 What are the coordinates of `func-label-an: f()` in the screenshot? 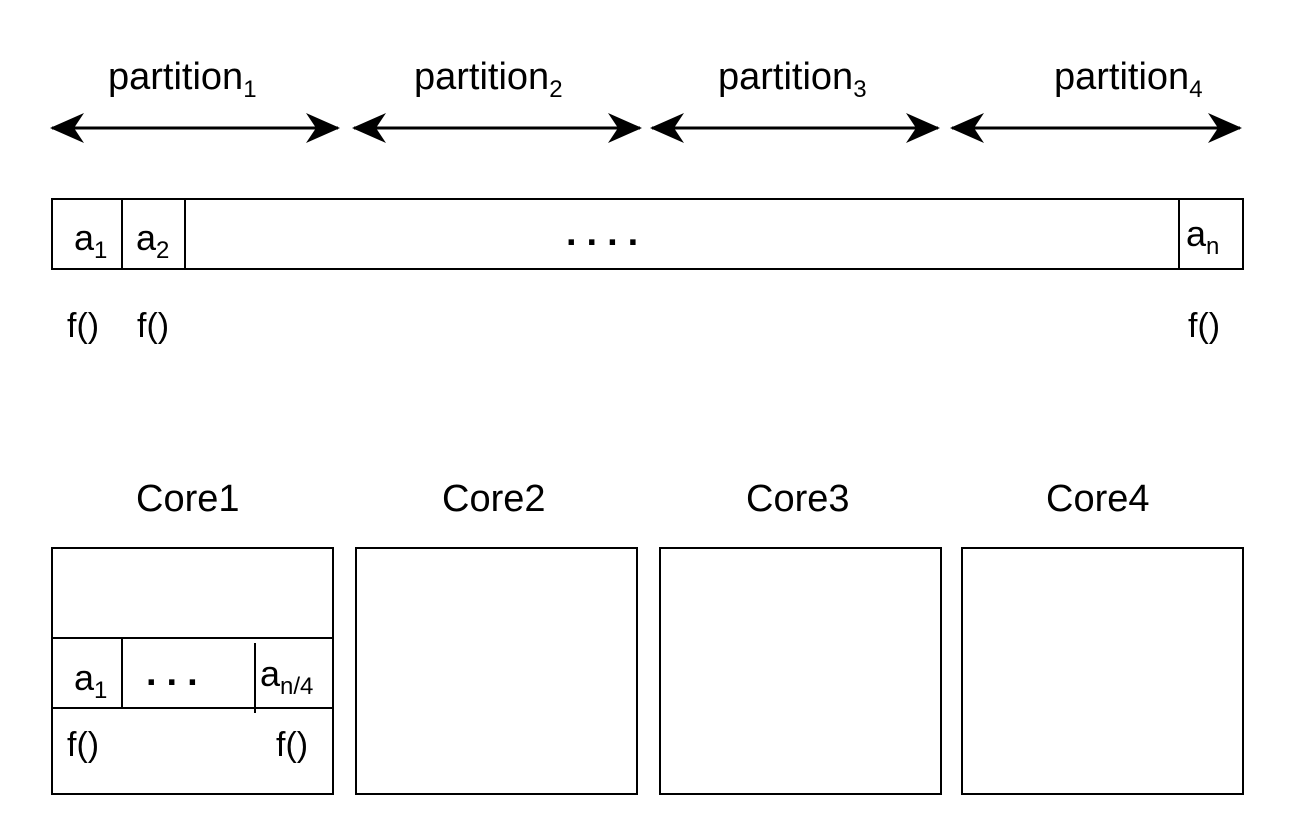 It's located at (1204, 326).